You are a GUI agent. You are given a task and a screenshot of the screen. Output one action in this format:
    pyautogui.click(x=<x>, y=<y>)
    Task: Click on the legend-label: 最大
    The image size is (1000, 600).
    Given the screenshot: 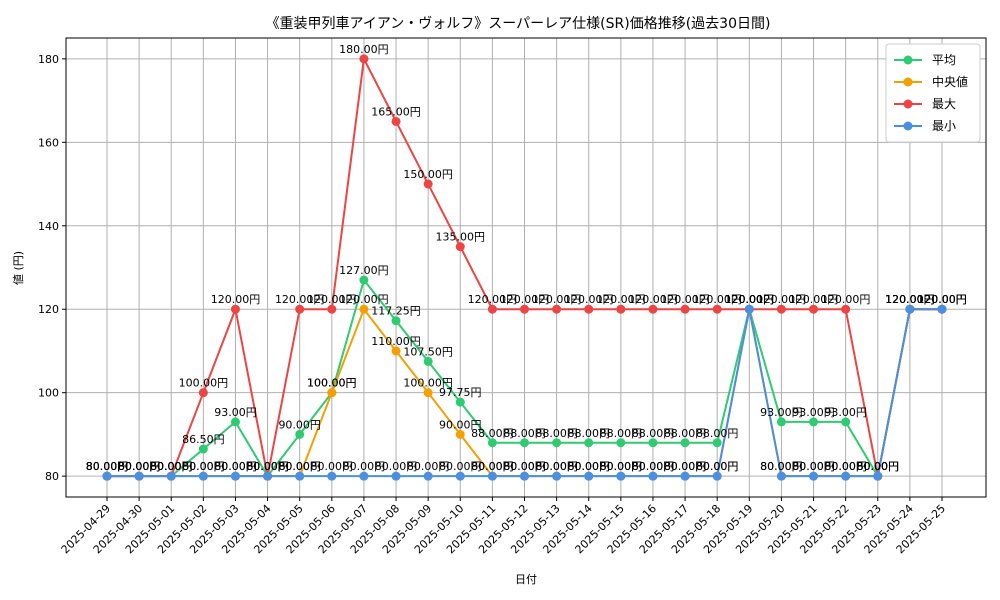 What is the action you would take?
    pyautogui.click(x=944, y=104)
    